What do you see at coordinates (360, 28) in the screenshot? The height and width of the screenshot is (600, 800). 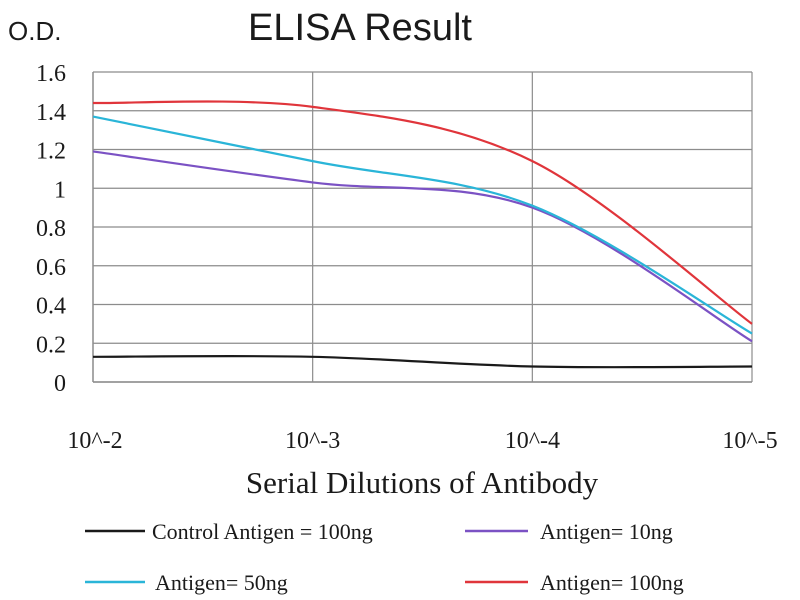 I see `chart-title: ELISA Result` at bounding box center [360, 28].